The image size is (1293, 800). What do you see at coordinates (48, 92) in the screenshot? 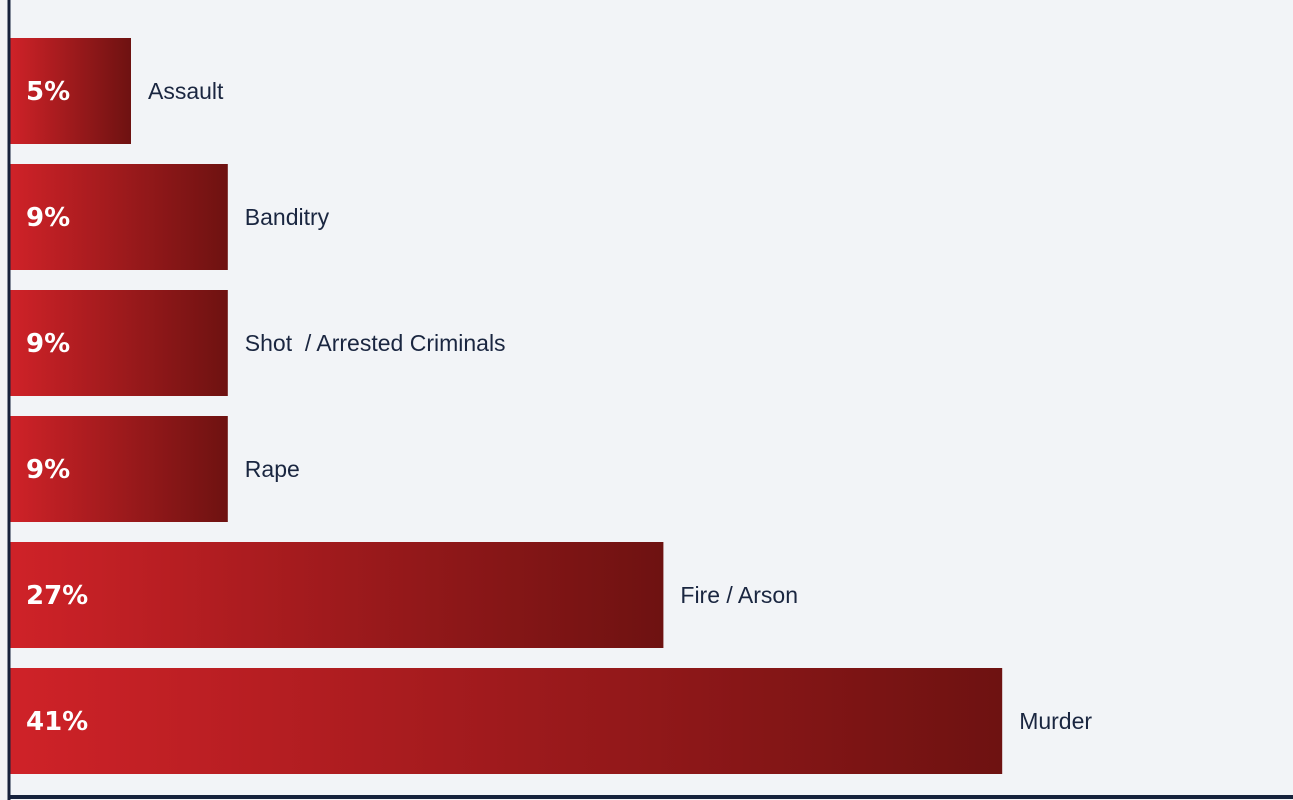
I see `bar-value-label: 5%` at bounding box center [48, 92].